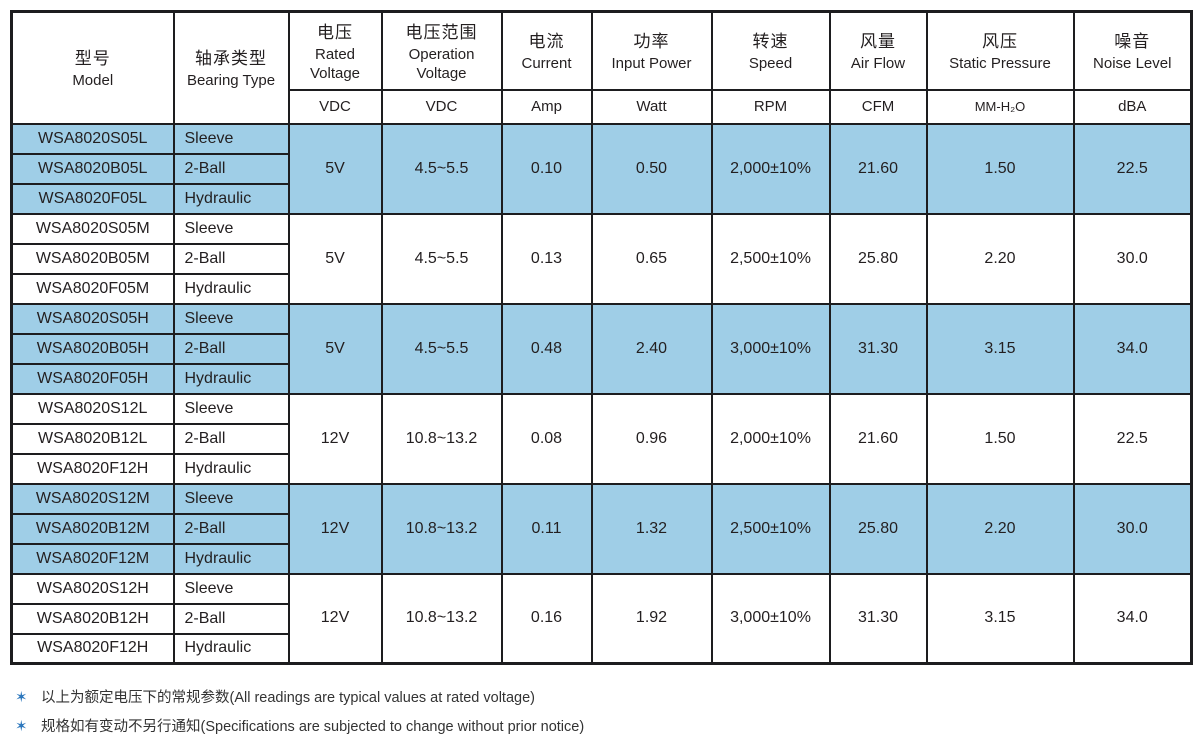  I want to click on col-header-static-pressure: 风压 Static Pressure, so click(1000, 50).